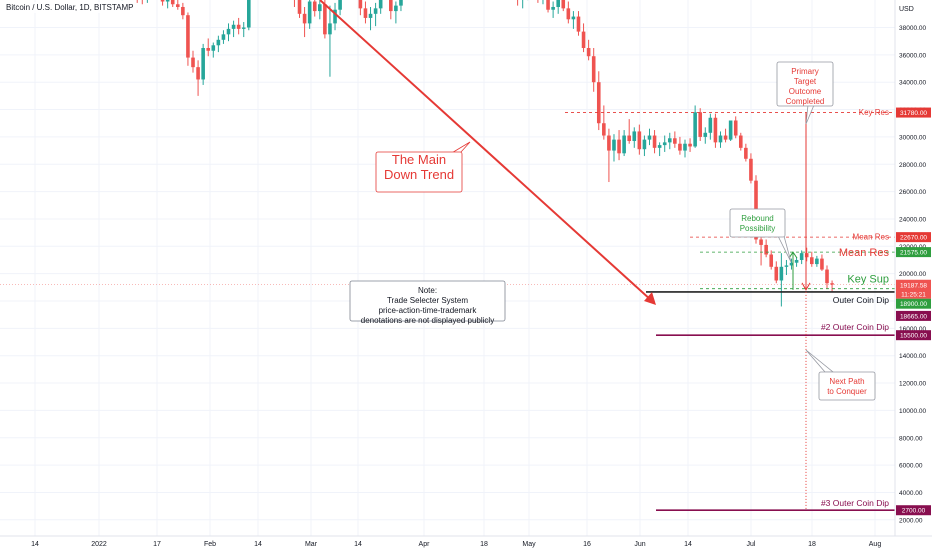 This screenshot has height=555, width=932. Describe the element at coordinates (861, 300) in the screenshot. I see `outer-coin-dip-text: Outer Coin Dip` at that location.